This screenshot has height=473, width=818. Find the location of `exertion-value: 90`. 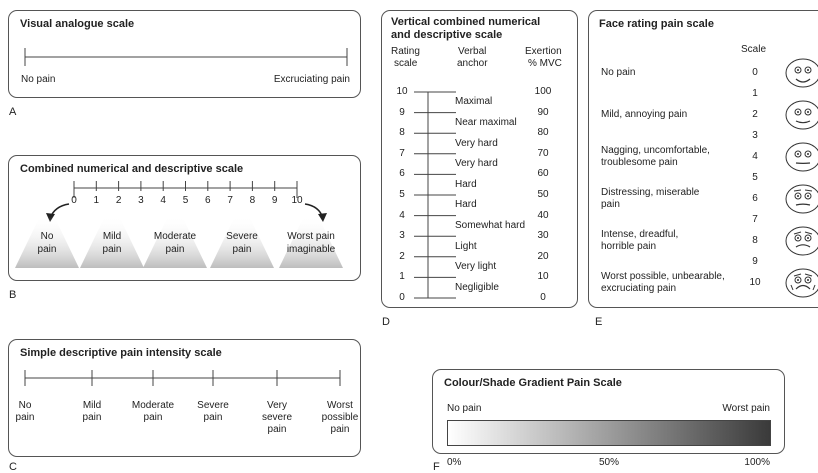

exertion-value: 90 is located at coordinates (542, 113).